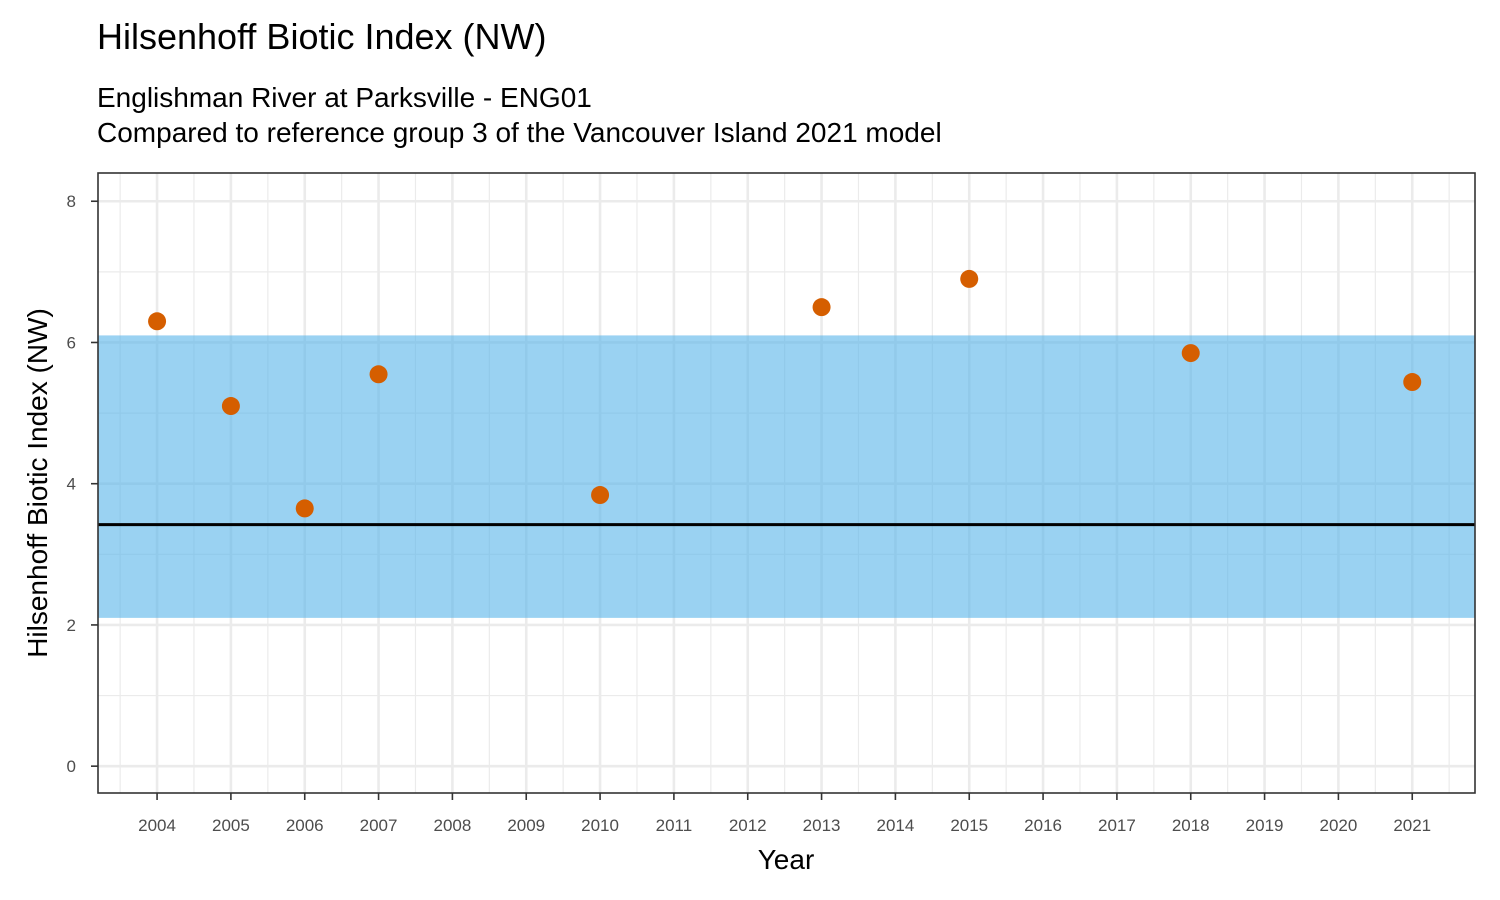  I want to click on x-tick-label: 2006, so click(305, 825).